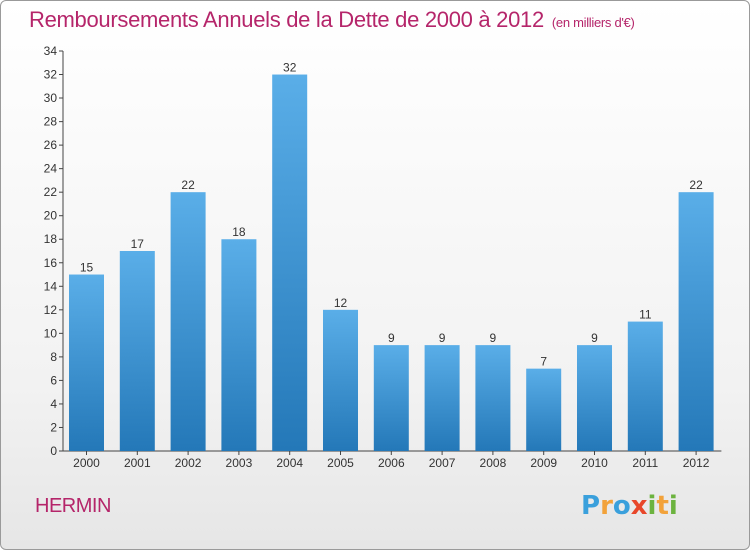 Image resolution: width=750 pixels, height=550 pixels. What do you see at coordinates (341, 303) in the screenshot?
I see `bar-value-label: 12` at bounding box center [341, 303].